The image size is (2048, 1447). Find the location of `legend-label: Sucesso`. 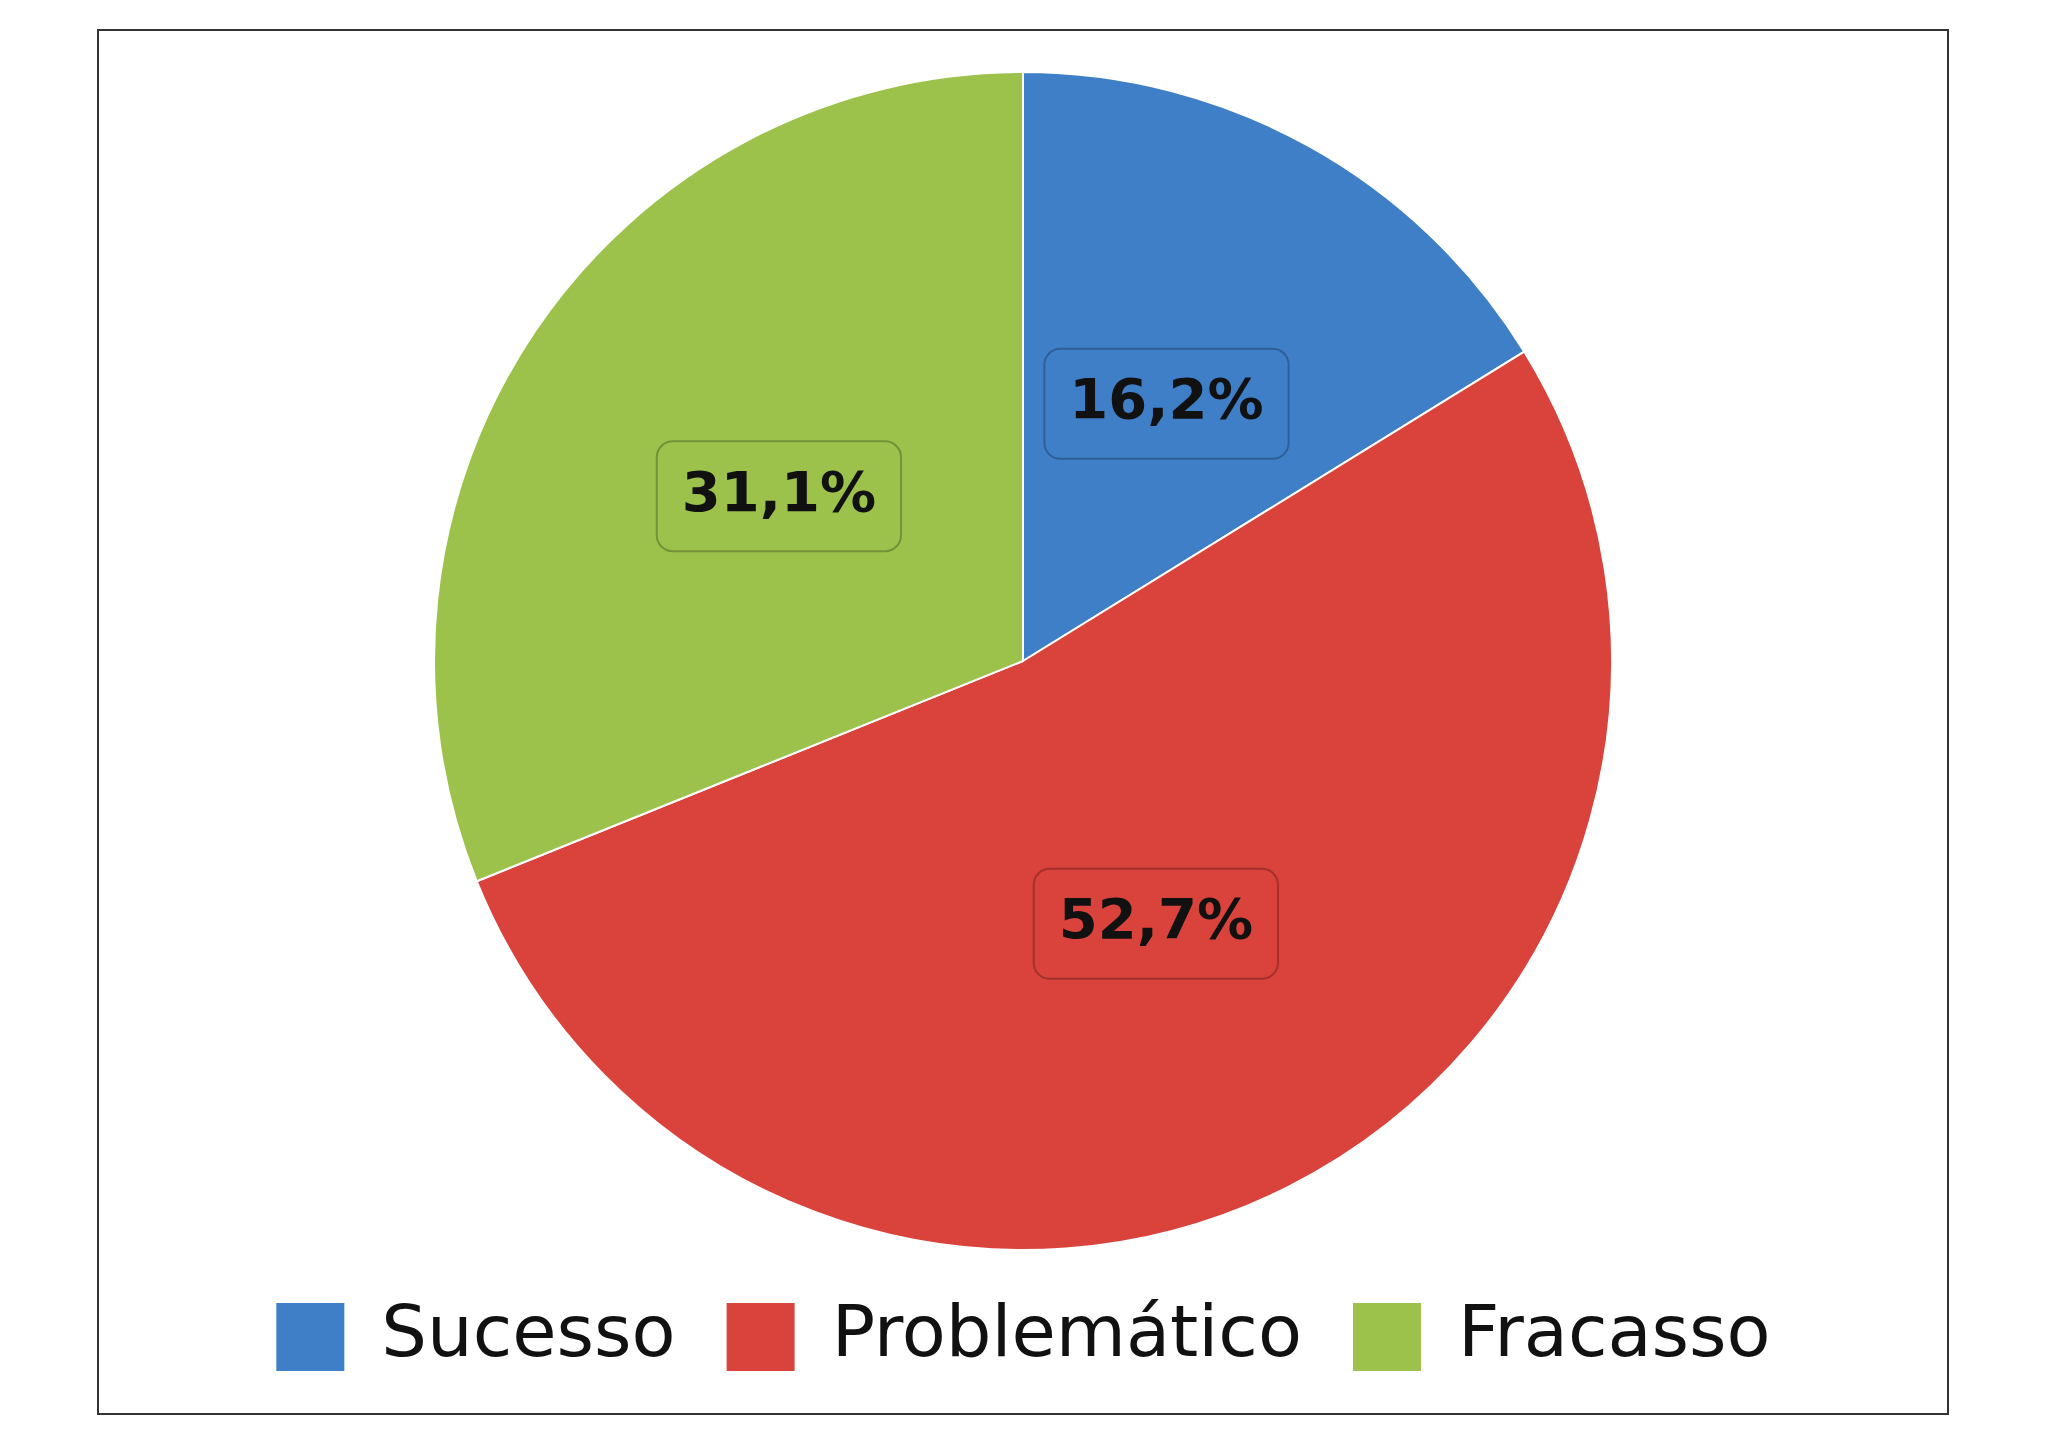

legend-label: Sucesso is located at coordinates (528, 1330).